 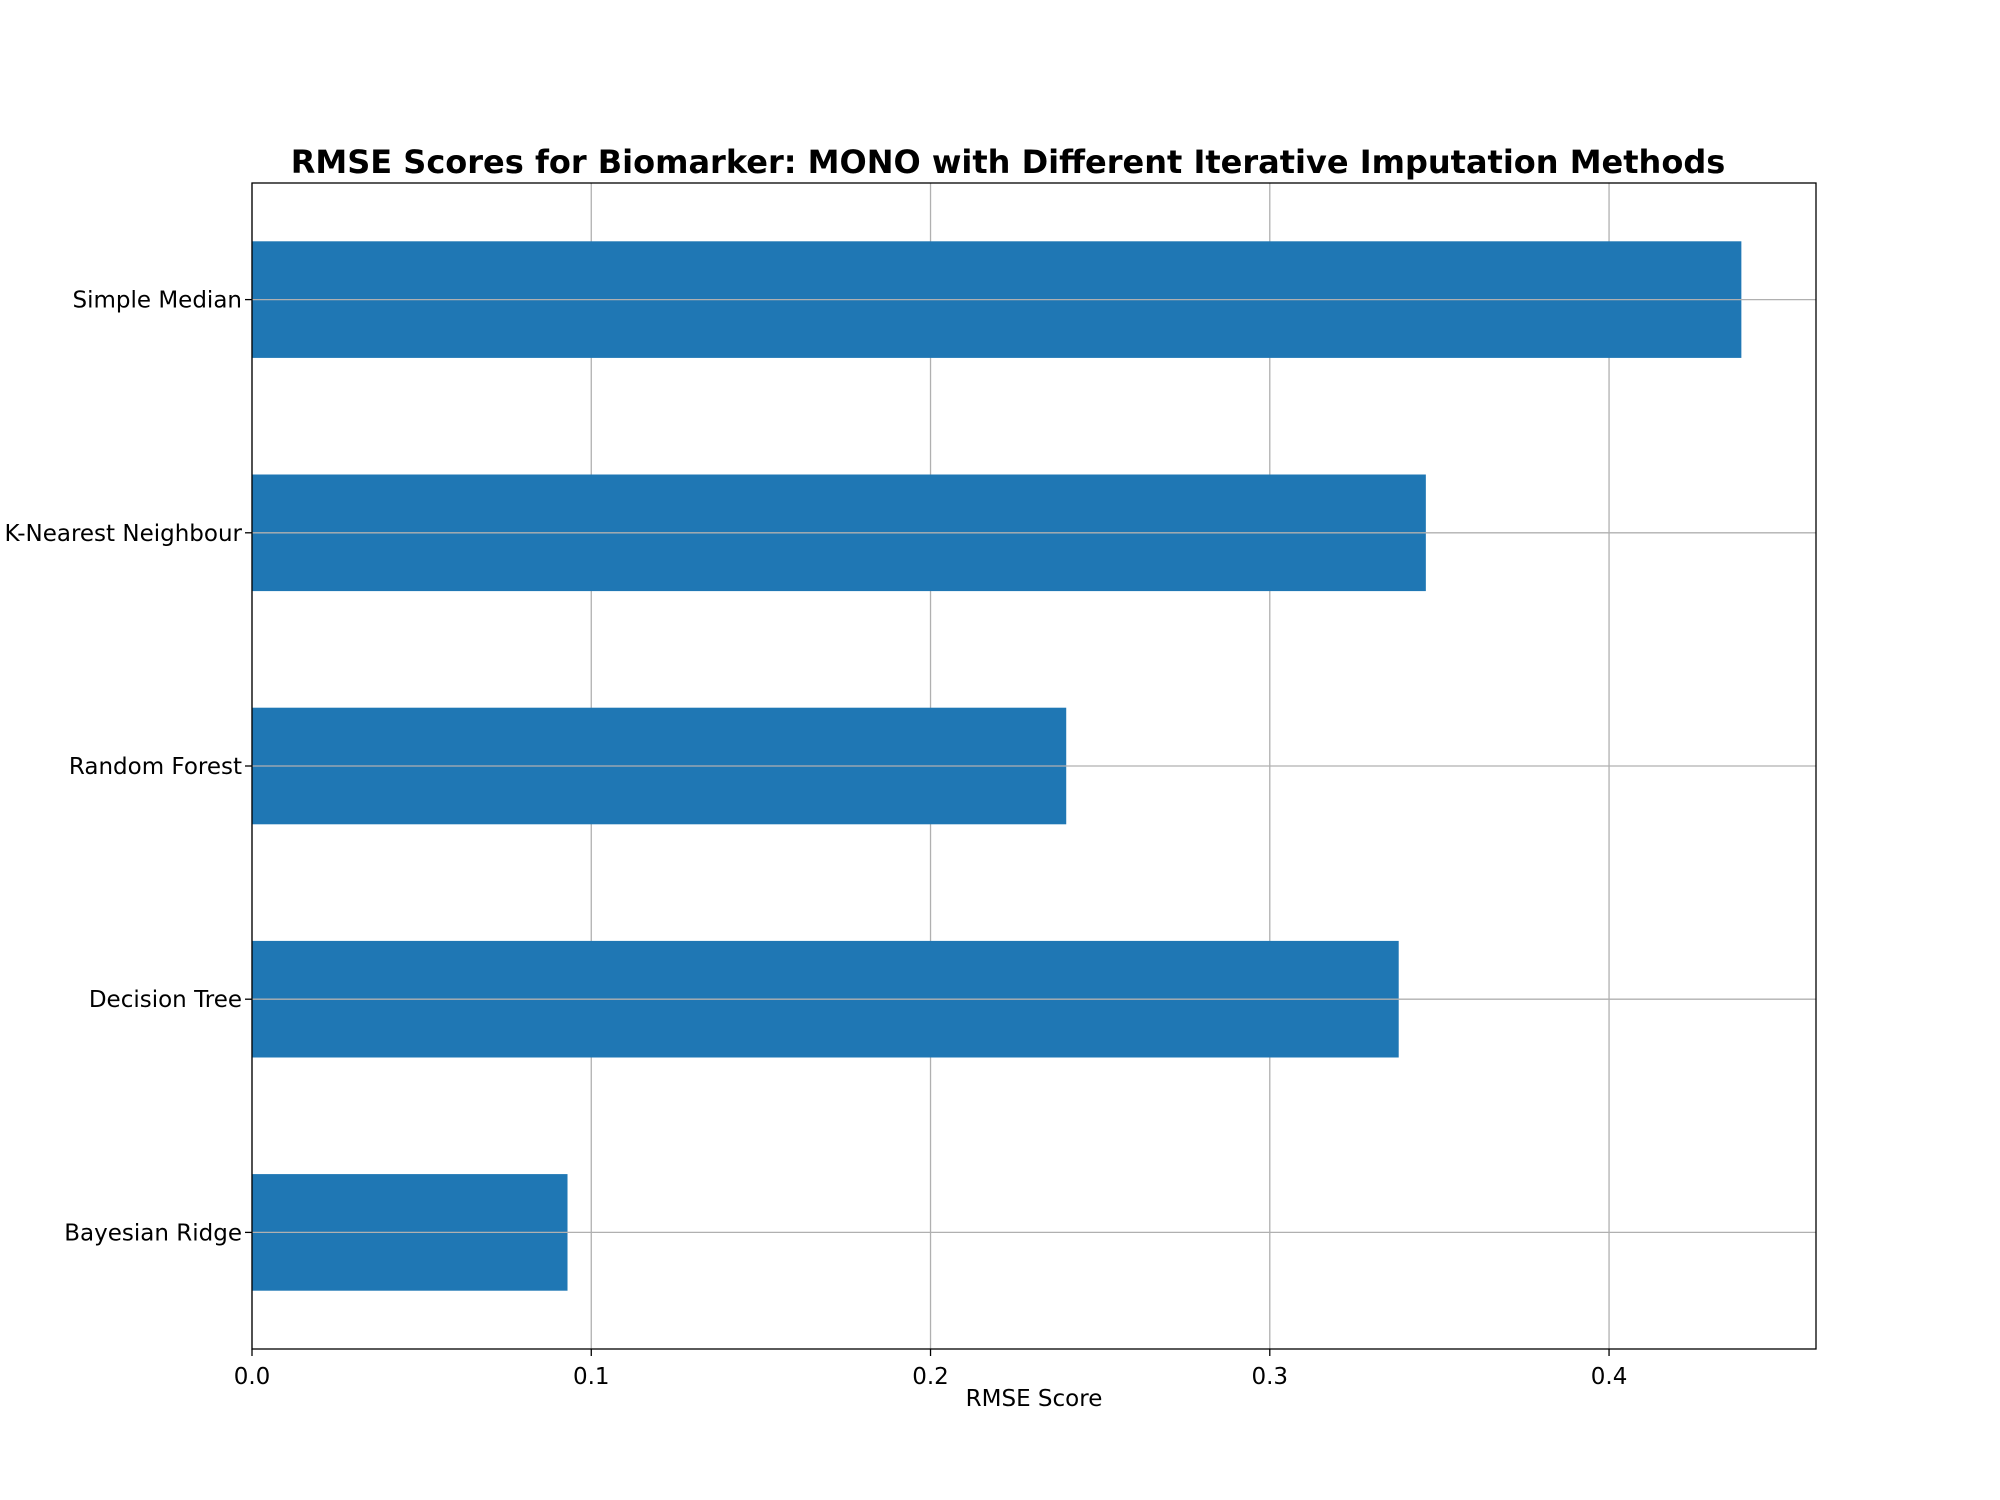 What do you see at coordinates (1034, 1399) in the screenshot?
I see `x-axis-label: RMSE Score` at bounding box center [1034, 1399].